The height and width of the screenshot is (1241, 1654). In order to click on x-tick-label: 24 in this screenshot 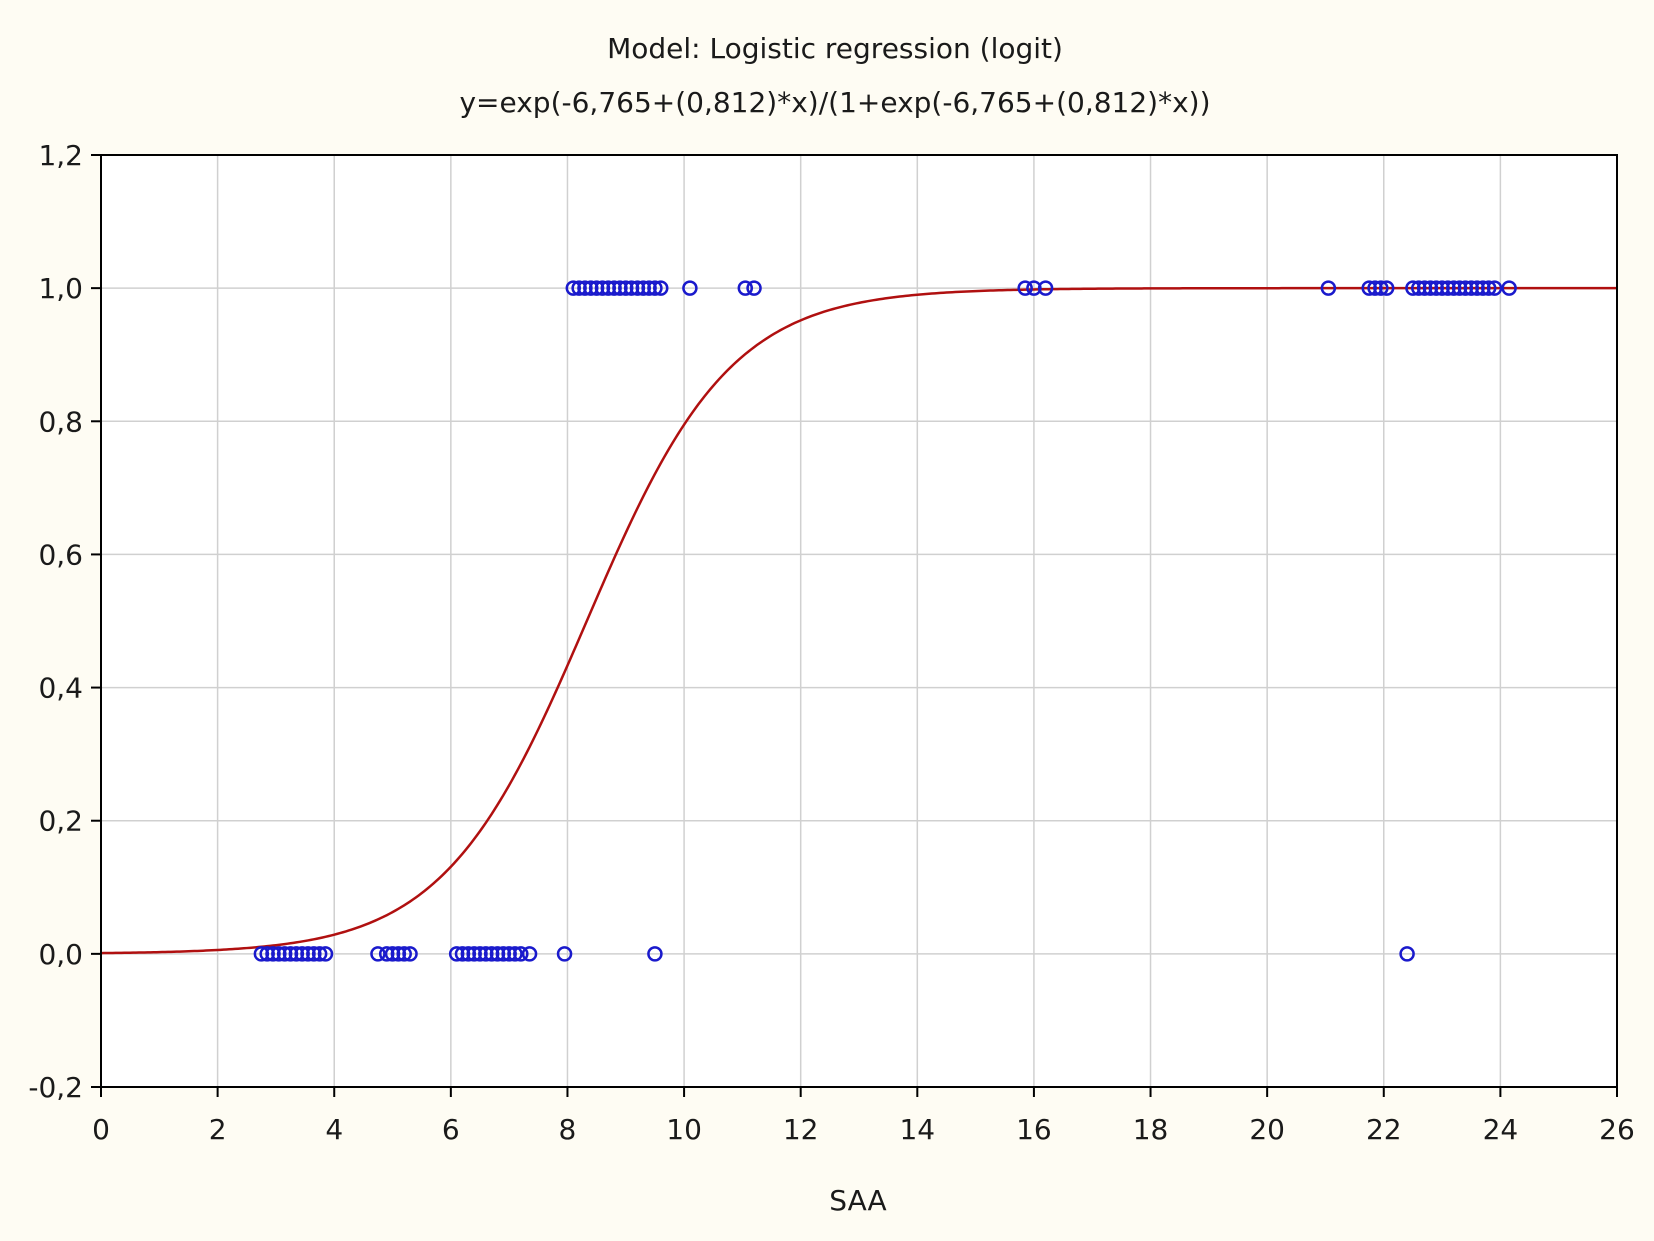, I will do `click(1501, 1129)`.